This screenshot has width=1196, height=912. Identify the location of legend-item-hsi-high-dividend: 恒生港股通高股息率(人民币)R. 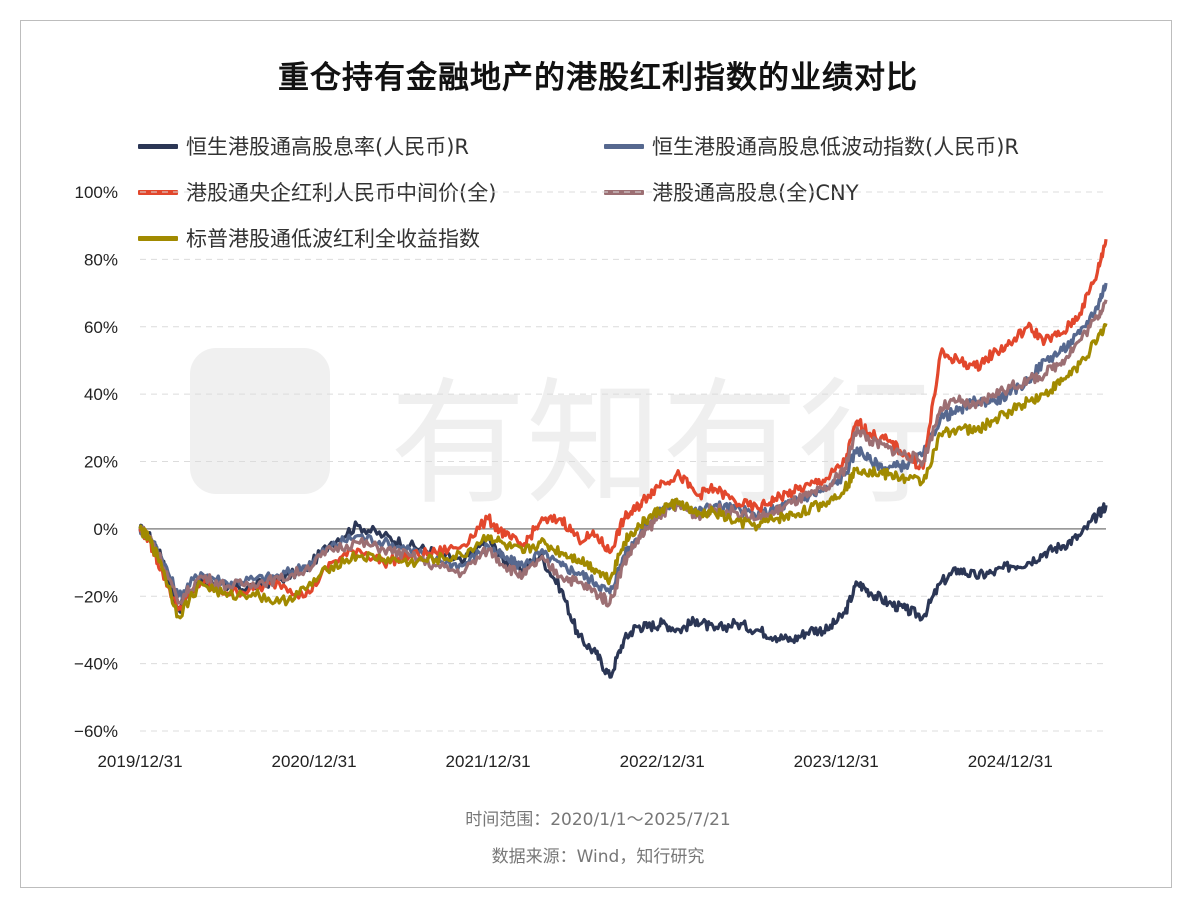
(303, 146).